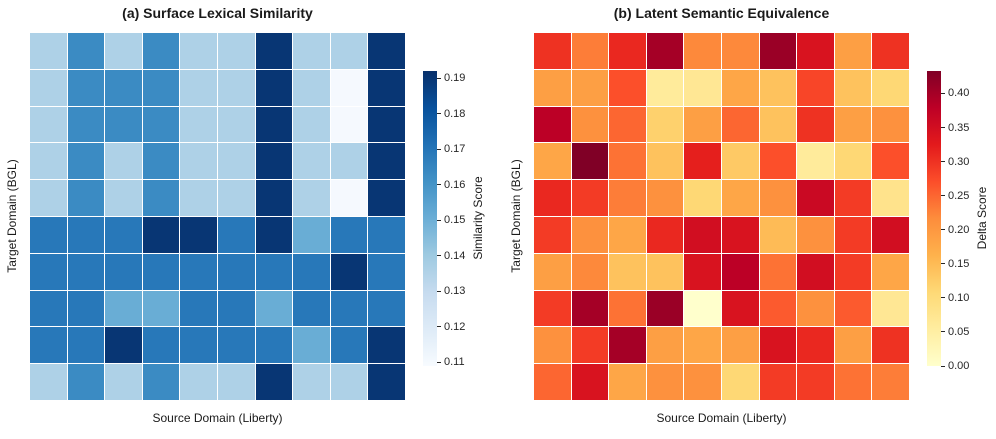 The width and height of the screenshot is (996, 439). I want to click on colorbar-tick-label-b: 0.10, so click(959, 297).